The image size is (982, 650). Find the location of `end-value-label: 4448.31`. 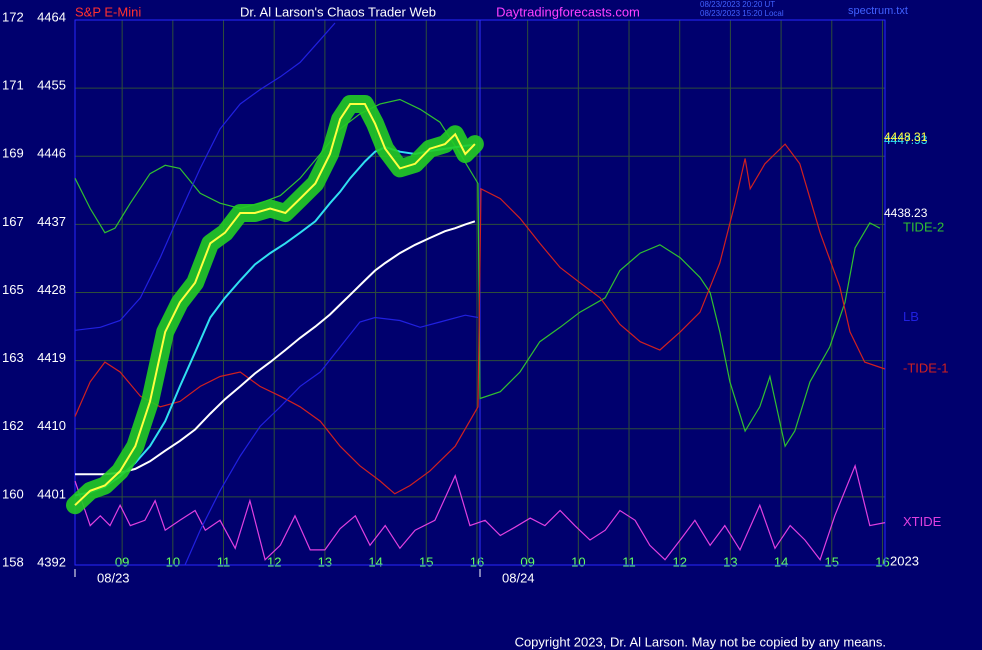

end-value-label: 4448.31 is located at coordinates (906, 137).